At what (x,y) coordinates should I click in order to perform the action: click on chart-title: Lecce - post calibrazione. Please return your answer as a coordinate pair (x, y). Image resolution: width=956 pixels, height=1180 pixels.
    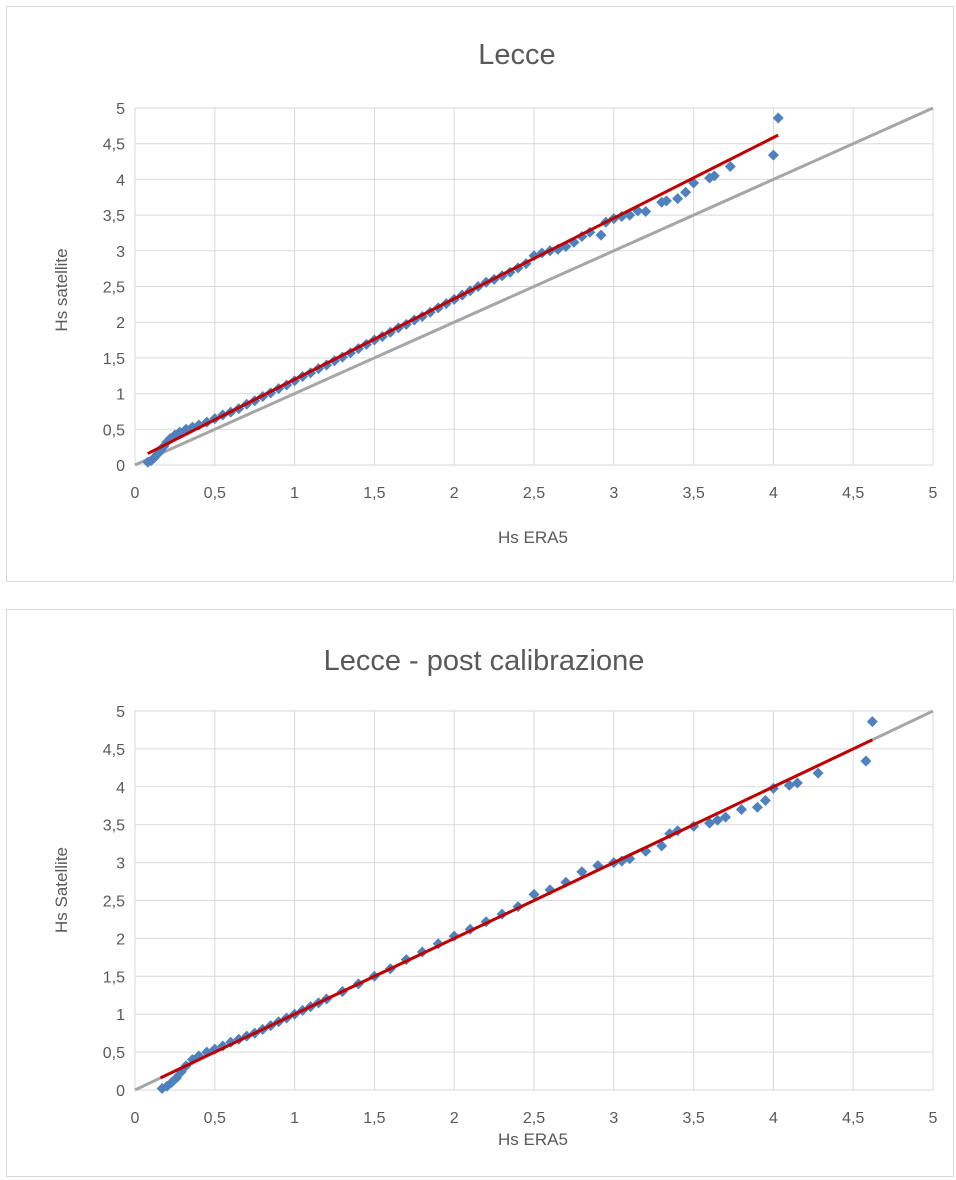
    Looking at the image, I should click on (484, 661).